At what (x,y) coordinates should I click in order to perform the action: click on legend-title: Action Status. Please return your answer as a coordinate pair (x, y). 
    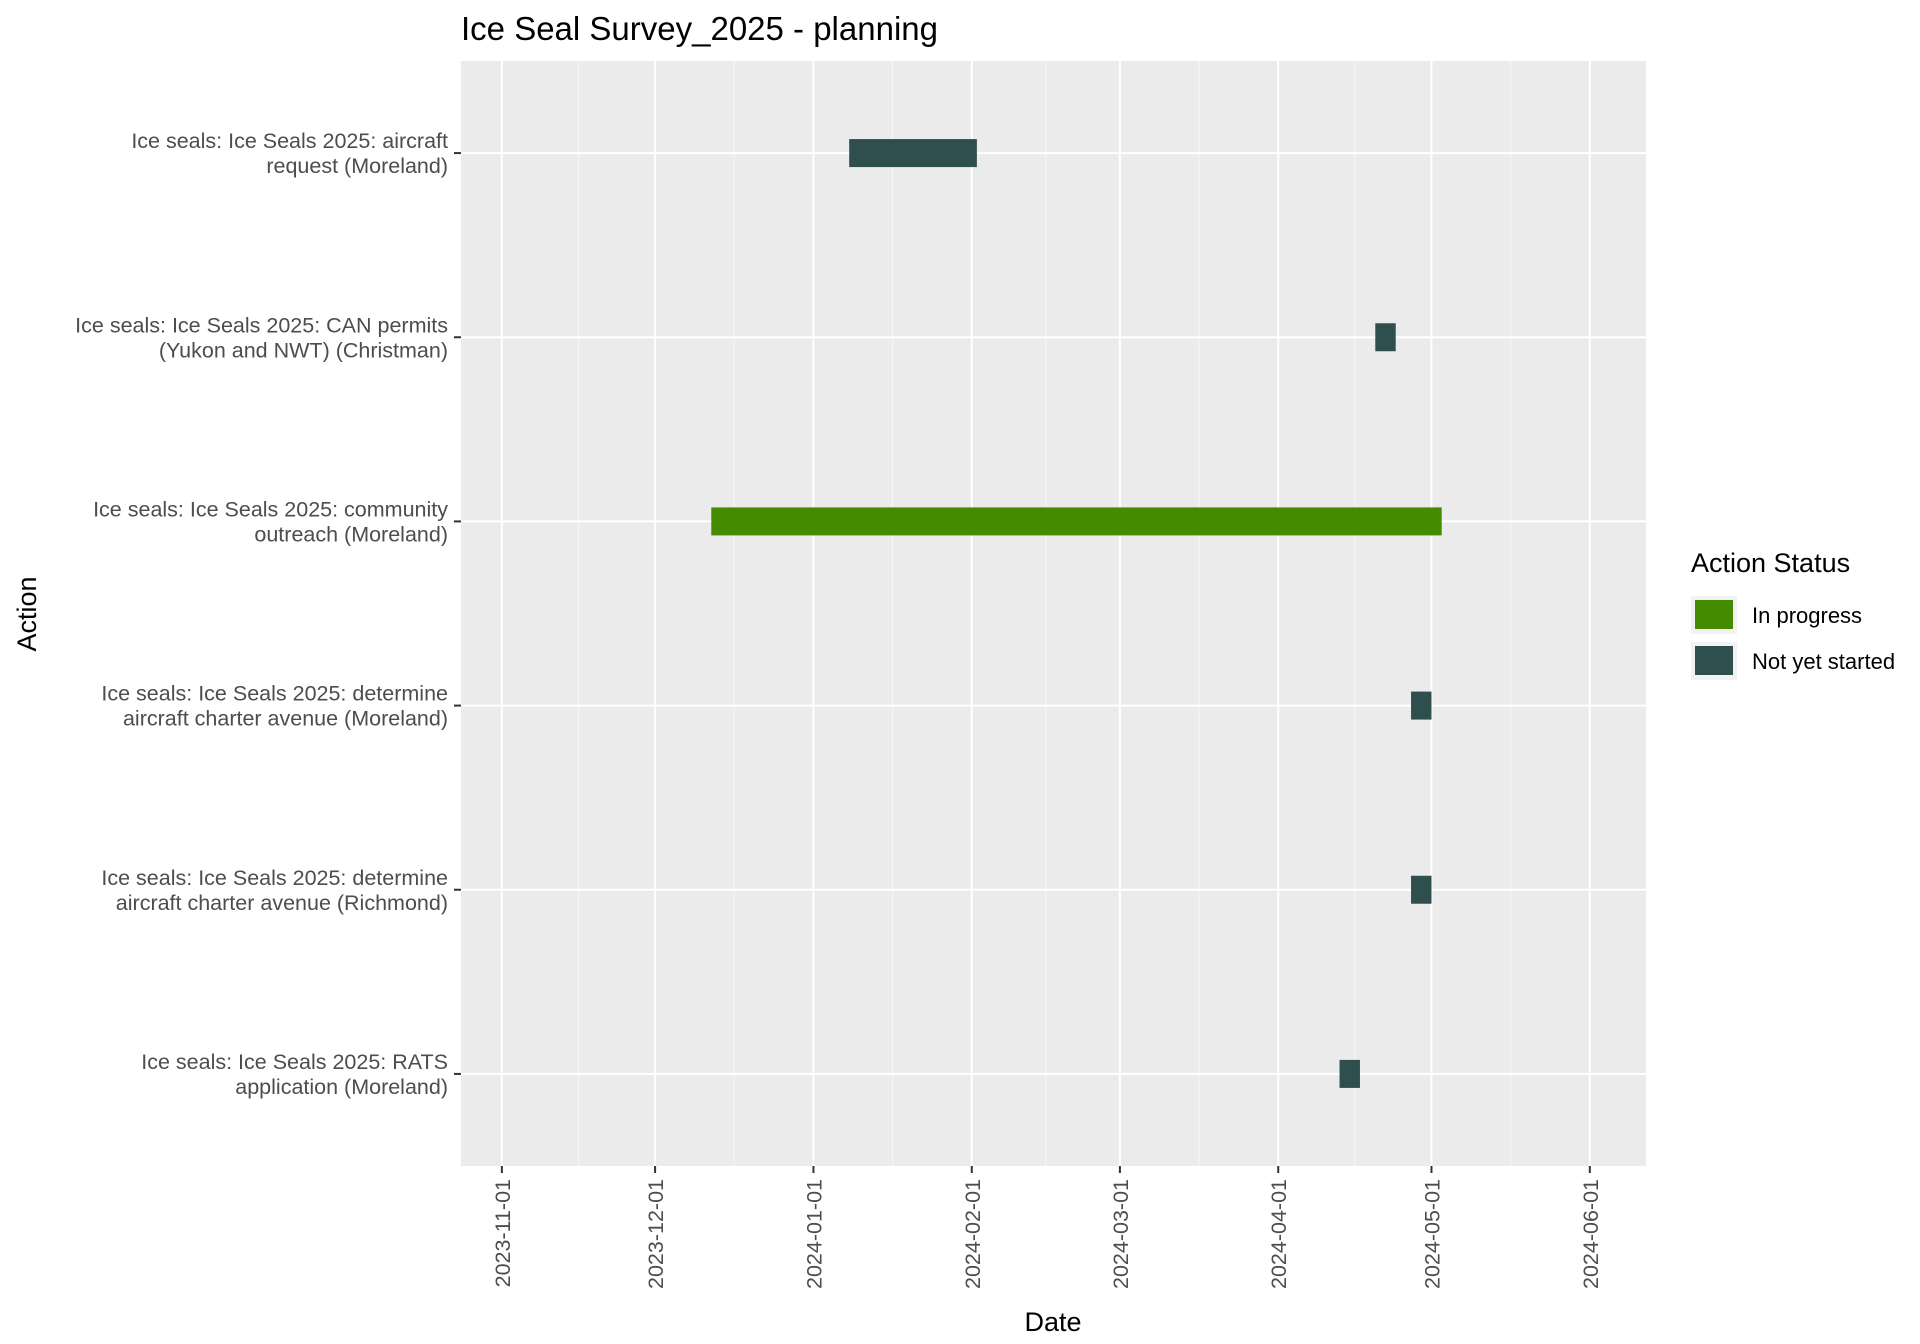
    Looking at the image, I should click on (1770, 563).